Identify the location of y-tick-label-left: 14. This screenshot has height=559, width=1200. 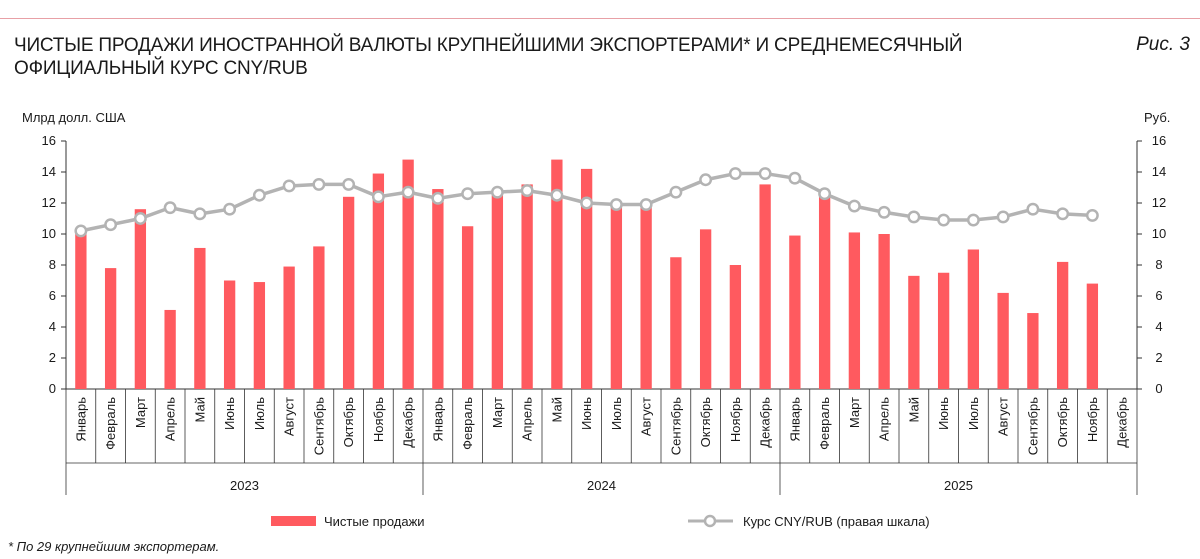
(49, 171).